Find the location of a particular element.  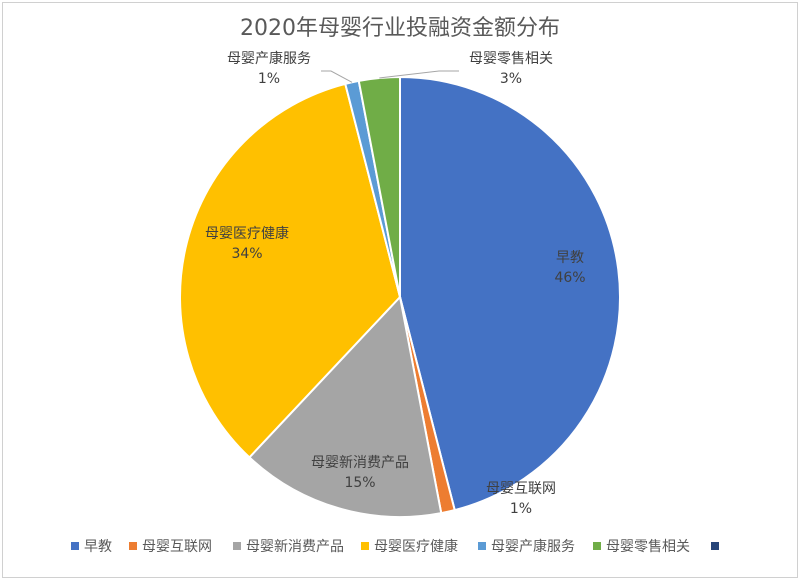

slice-percent-5: 3% is located at coordinates (511, 79).